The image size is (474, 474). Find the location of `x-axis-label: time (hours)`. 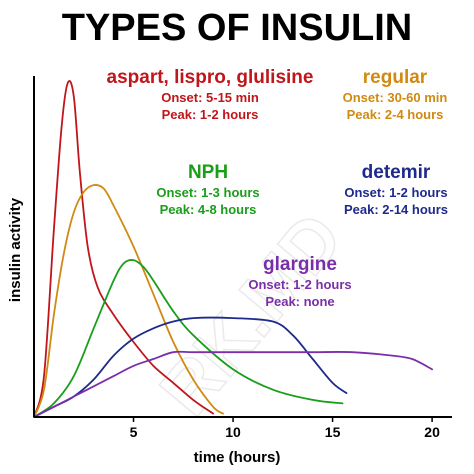

x-axis-label: time (hours) is located at coordinates (237, 457).